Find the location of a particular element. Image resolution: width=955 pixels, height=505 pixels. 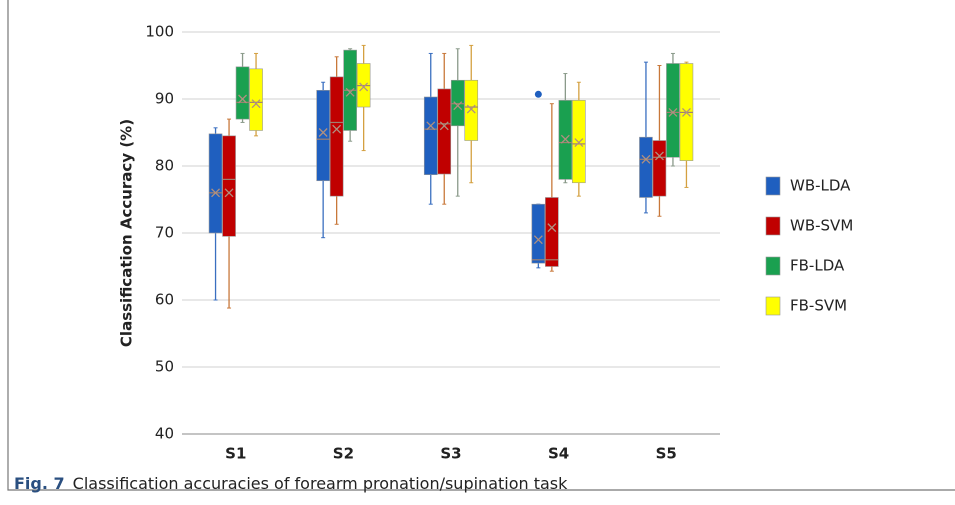

y-tick-label: 90 is located at coordinates (164, 99).